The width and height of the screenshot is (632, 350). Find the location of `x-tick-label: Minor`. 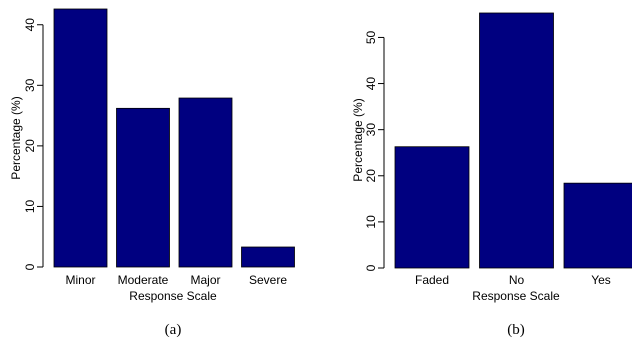

x-tick-label: Minor is located at coordinates (80, 280).